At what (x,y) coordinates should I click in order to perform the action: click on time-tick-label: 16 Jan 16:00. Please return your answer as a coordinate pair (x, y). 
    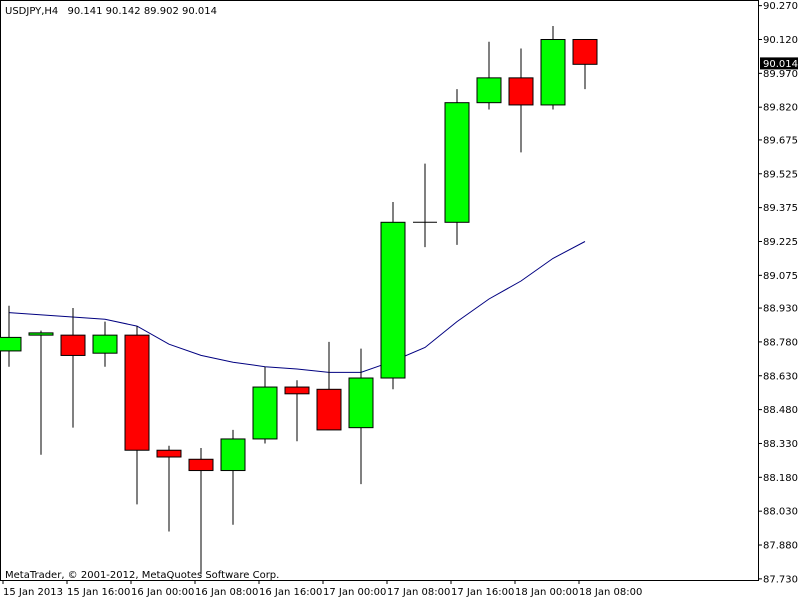
    Looking at the image, I should click on (290, 592).